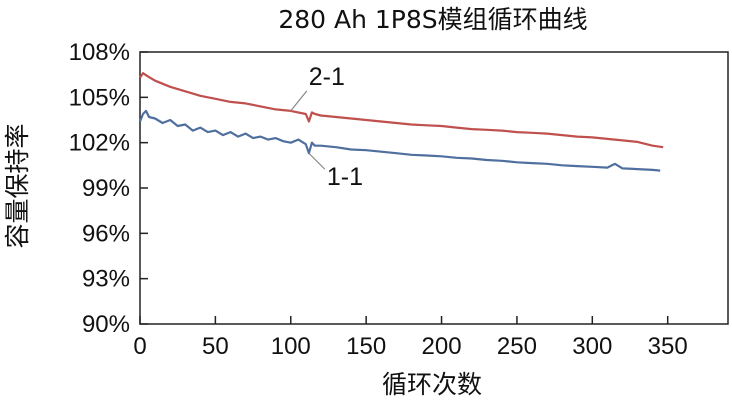  What do you see at coordinates (442, 346) in the screenshot?
I see `x-tick-label: 200` at bounding box center [442, 346].